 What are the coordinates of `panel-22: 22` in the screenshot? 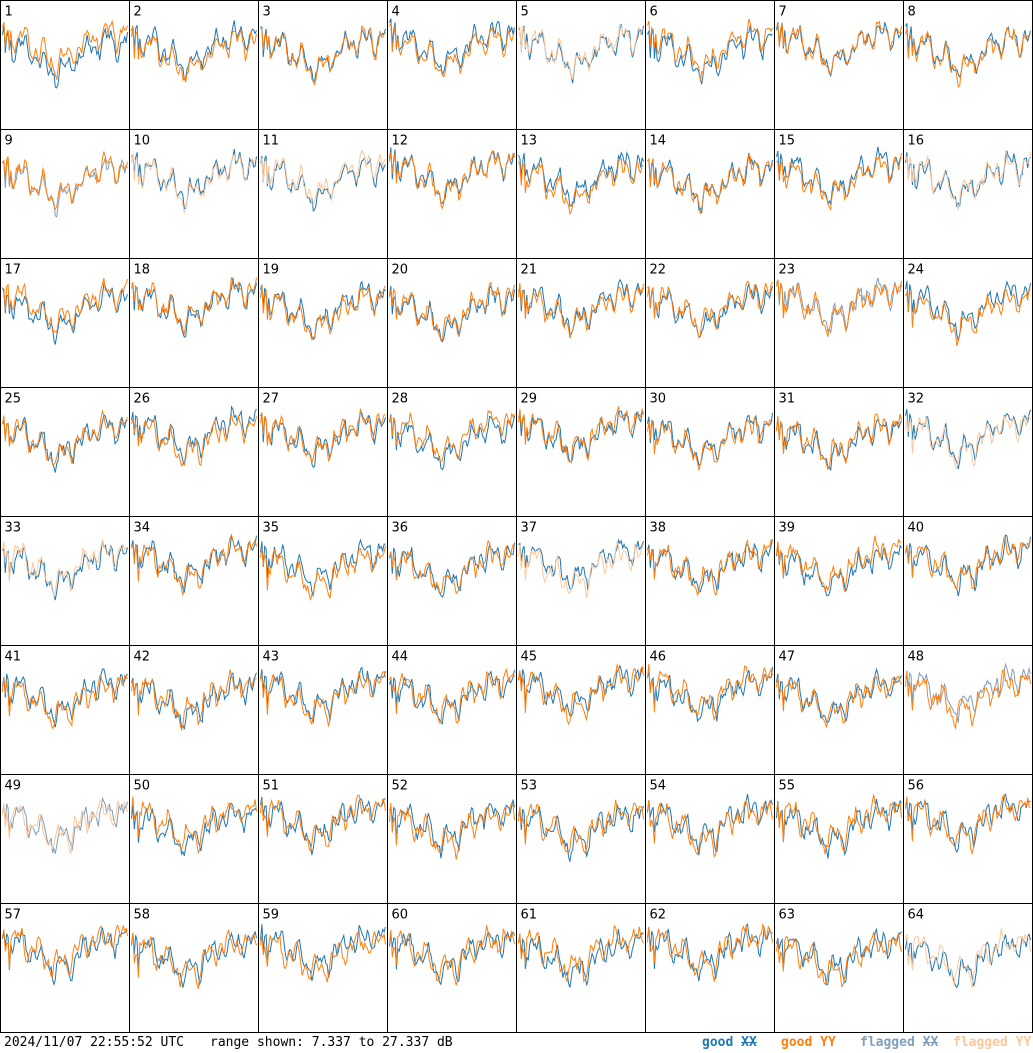 It's located at (710, 323).